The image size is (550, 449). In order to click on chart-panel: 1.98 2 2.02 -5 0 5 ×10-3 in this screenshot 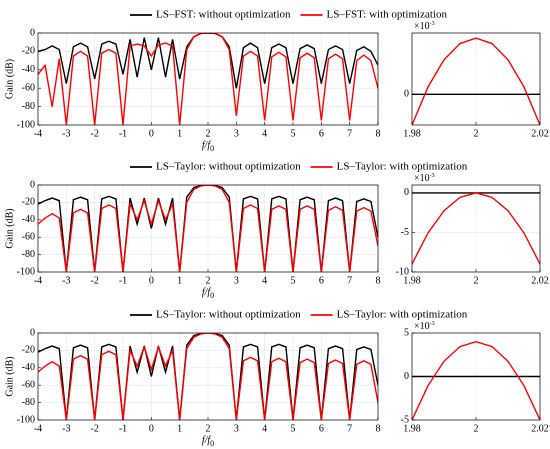, I will do `click(475, 377)`.